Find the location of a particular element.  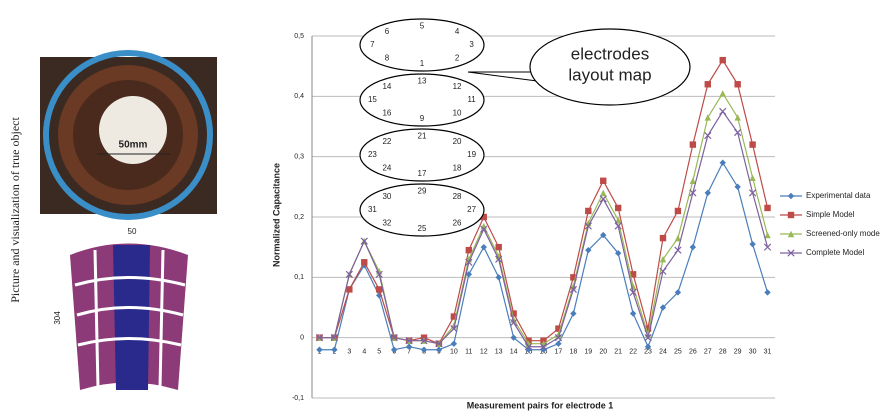

x-tick-label: 18 is located at coordinates (573, 352).